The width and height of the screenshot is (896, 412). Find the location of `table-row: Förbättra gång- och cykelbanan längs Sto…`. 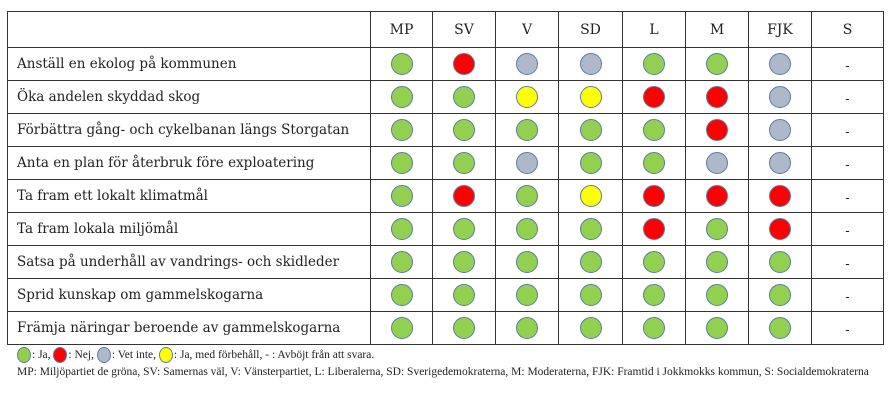

table-row: Förbättra gång- och cykelbanan längs Sto… is located at coordinates (445, 130).